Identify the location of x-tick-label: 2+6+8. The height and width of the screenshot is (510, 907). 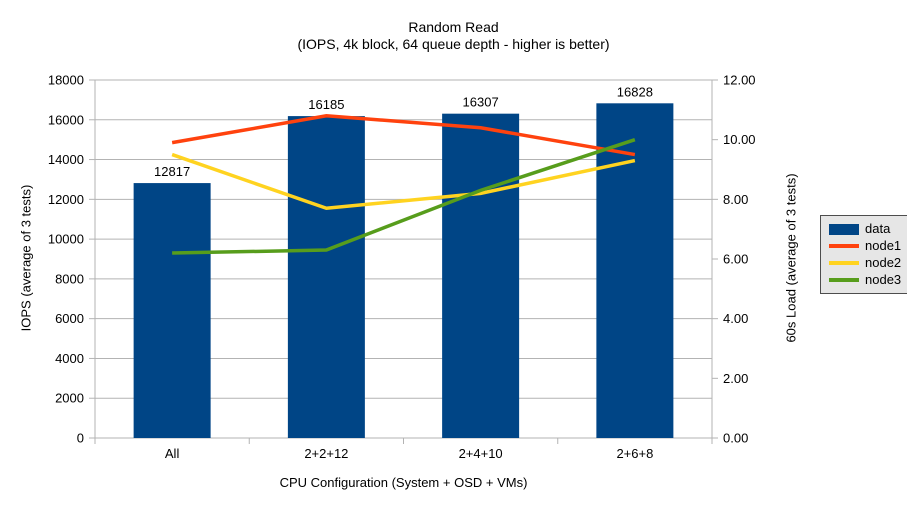
(634, 453).